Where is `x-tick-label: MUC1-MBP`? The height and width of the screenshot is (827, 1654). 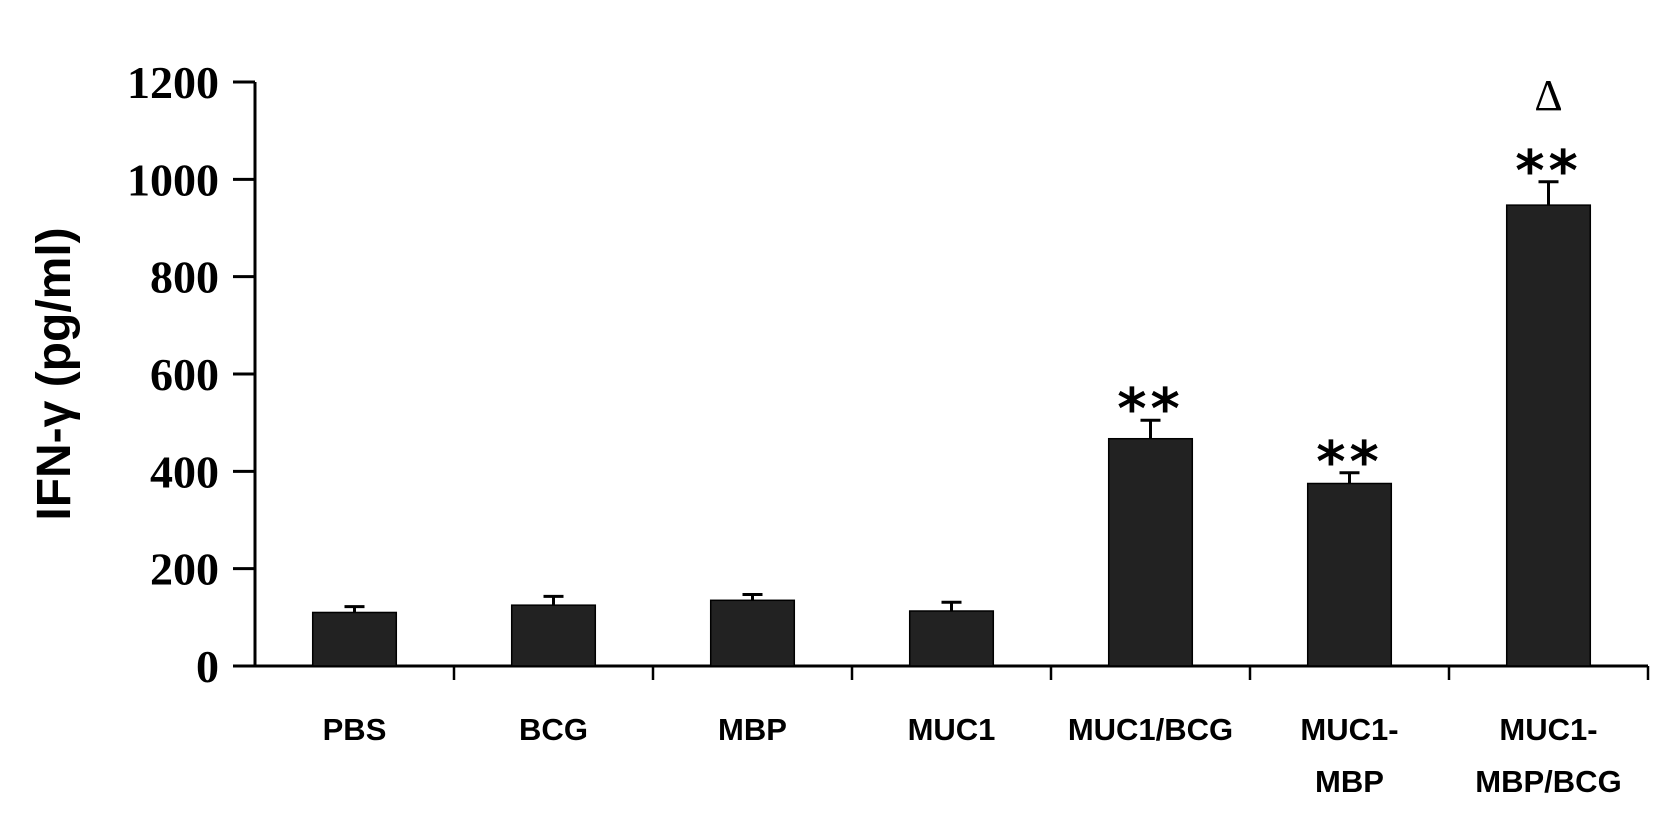
x-tick-label: MUC1-MBP is located at coordinates (1349, 755).